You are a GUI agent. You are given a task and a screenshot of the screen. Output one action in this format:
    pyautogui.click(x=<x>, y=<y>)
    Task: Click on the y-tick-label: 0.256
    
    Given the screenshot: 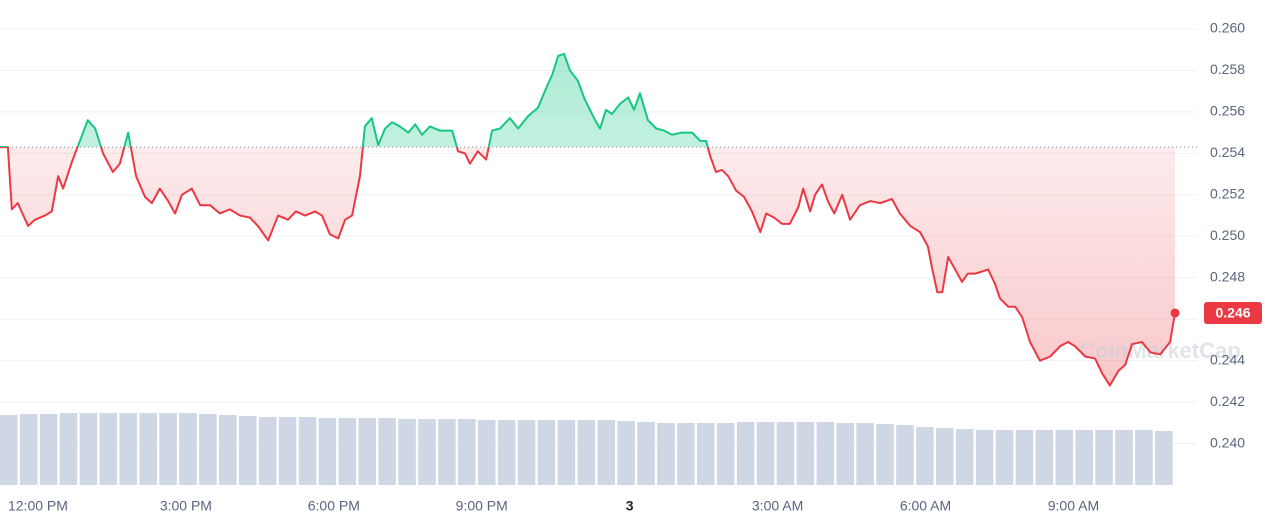 What is the action you would take?
    pyautogui.click(x=1227, y=111)
    